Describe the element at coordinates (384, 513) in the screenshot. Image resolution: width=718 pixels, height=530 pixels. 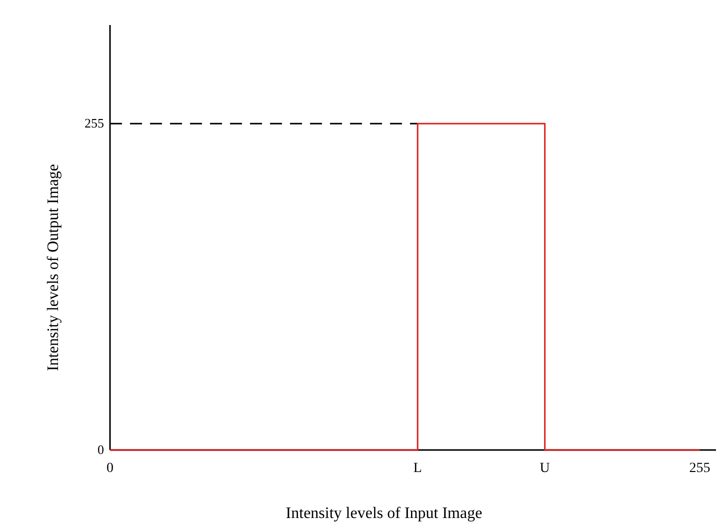
I see `x-axis-title: Intensity levels of Input Image` at that location.